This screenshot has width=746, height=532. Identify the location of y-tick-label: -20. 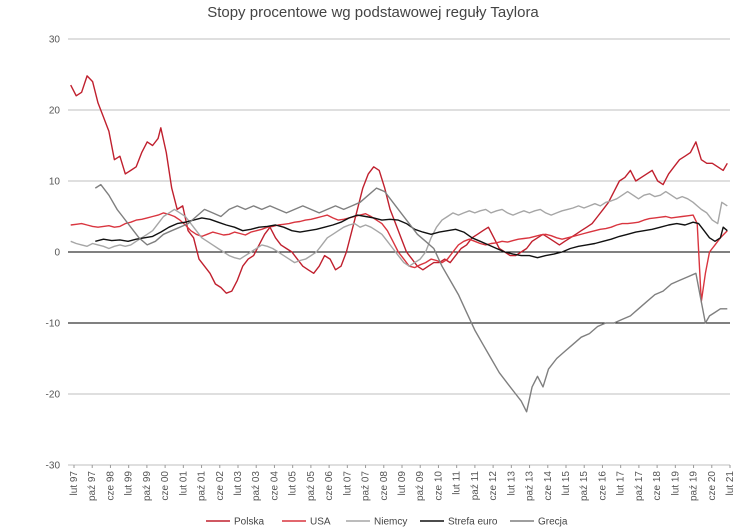
(53, 395).